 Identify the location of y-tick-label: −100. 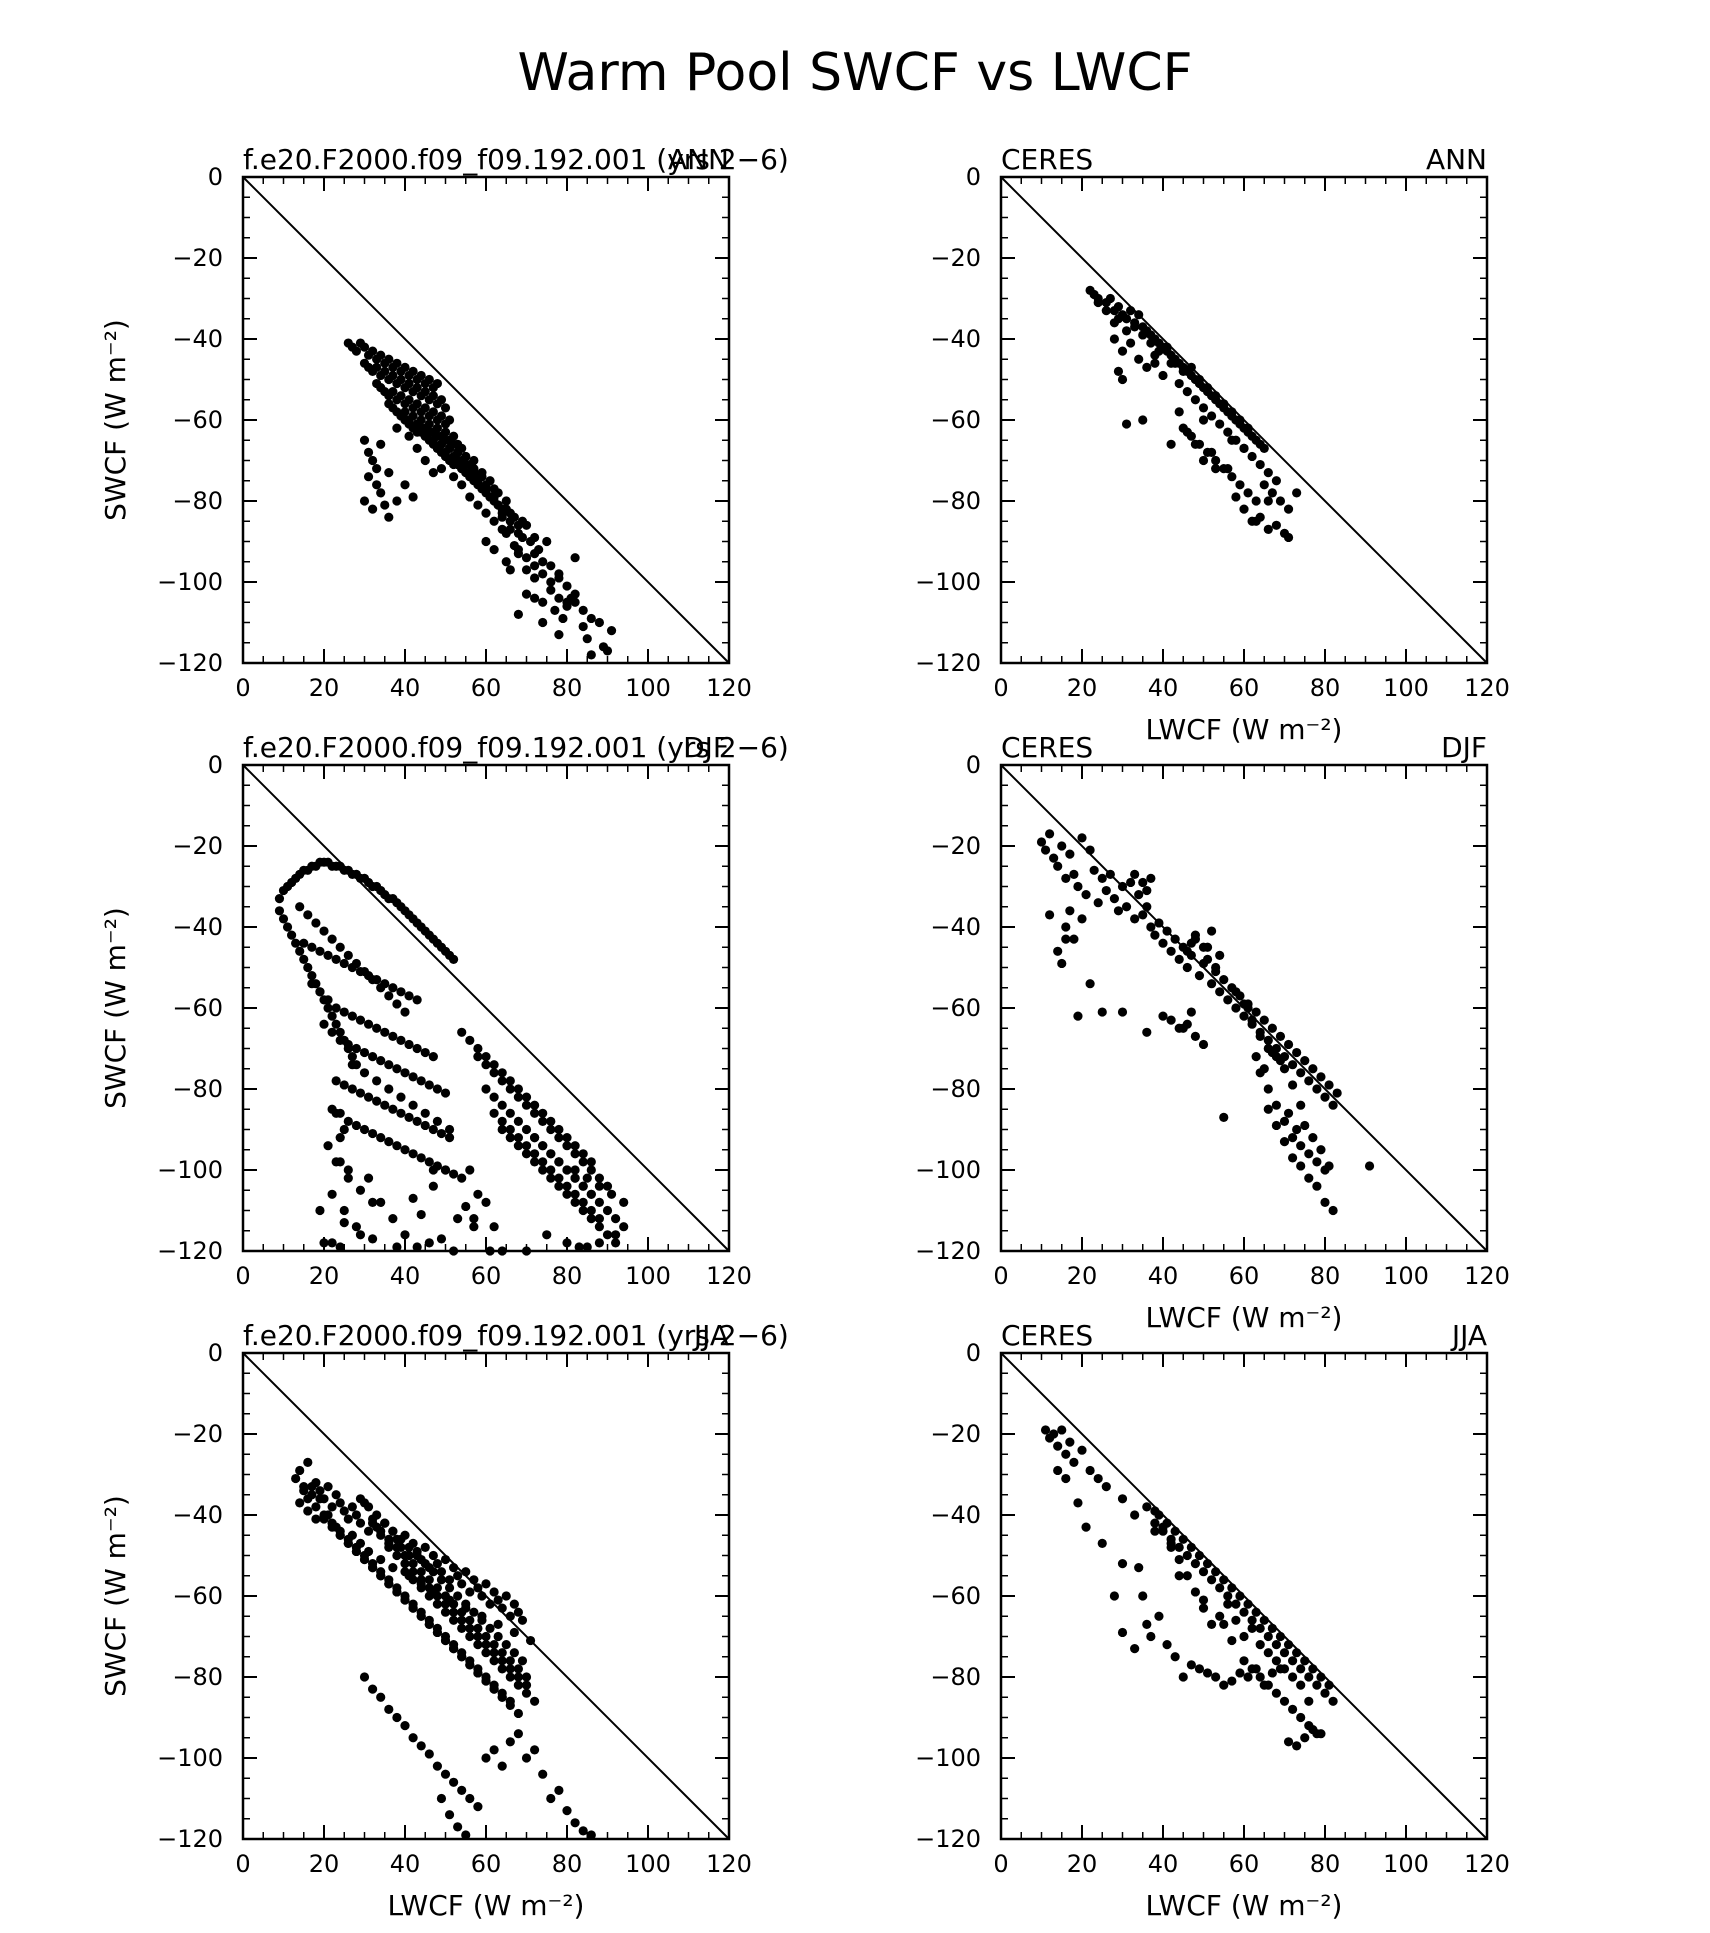
(948, 582).